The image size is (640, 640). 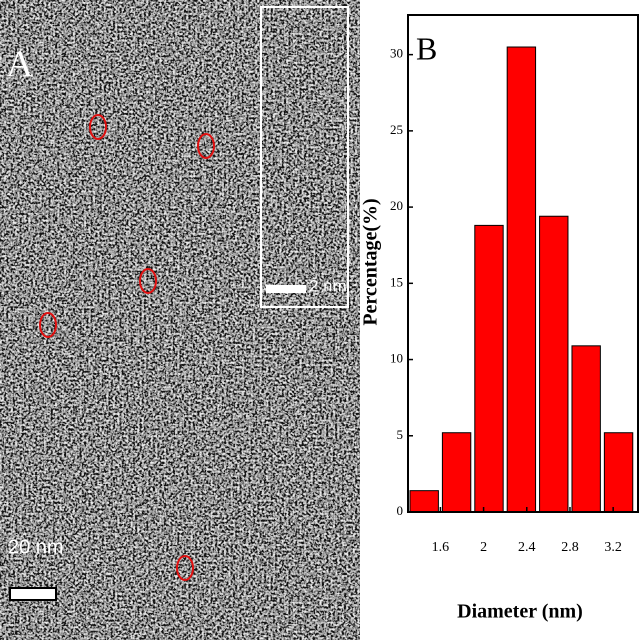 I want to click on inset-scale-label: 2 nm, so click(x=328, y=285).